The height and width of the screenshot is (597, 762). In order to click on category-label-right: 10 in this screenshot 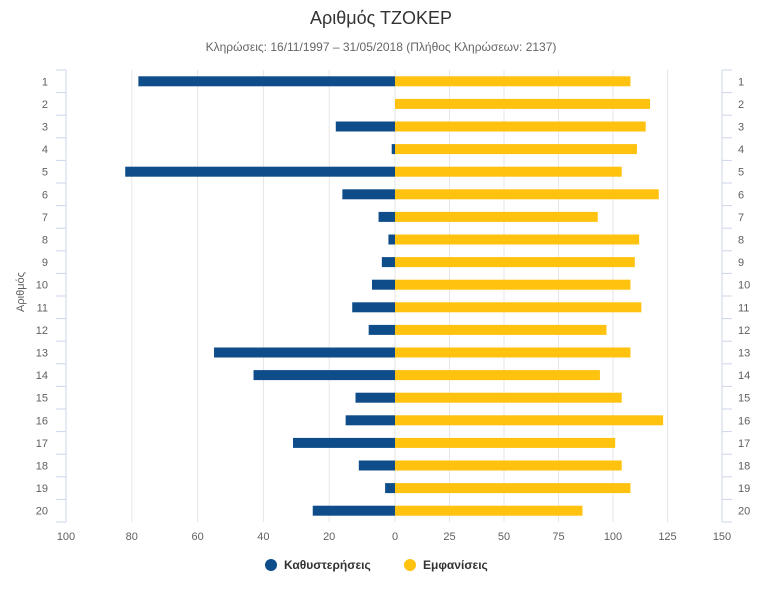, I will do `click(744, 286)`.